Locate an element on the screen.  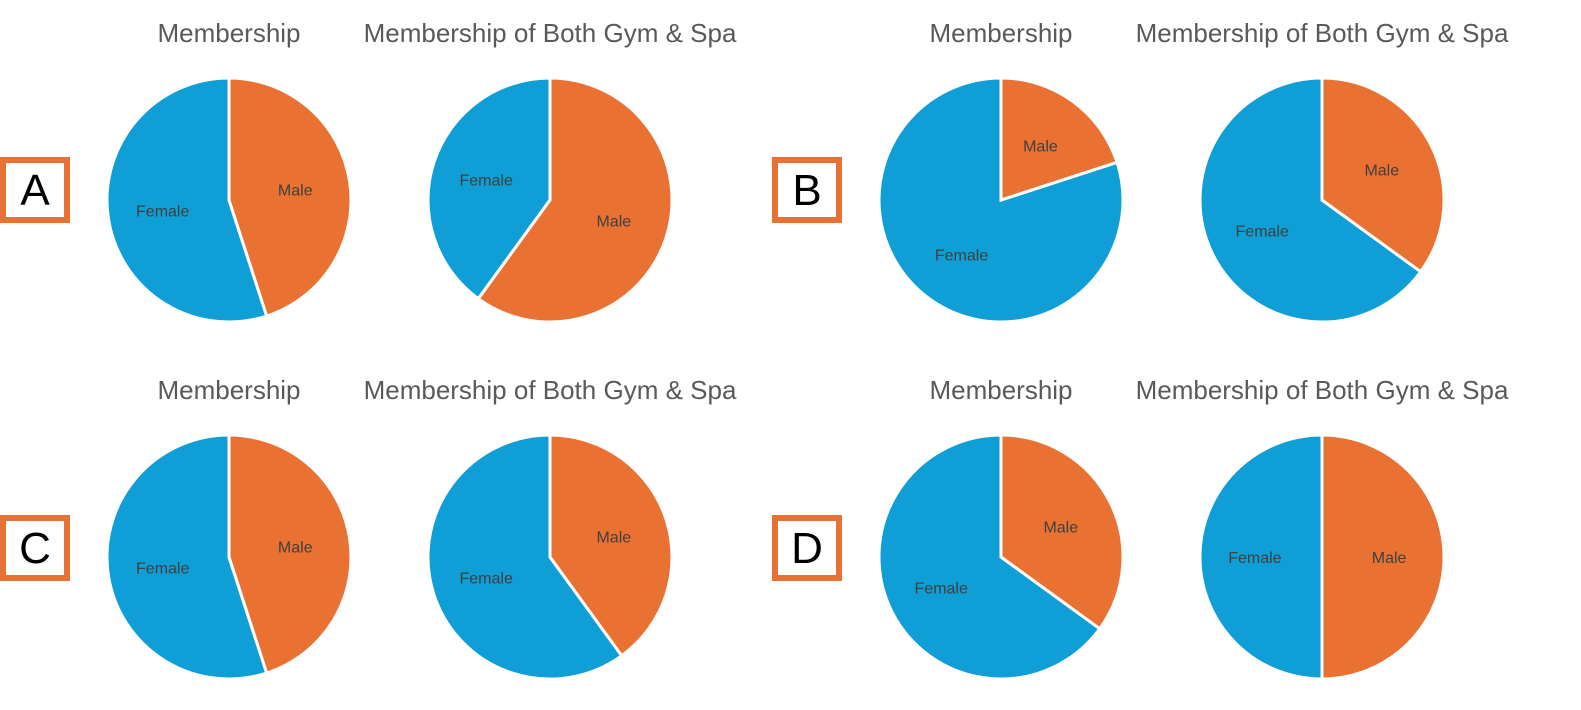
option-letter: A is located at coordinates (35, 190).